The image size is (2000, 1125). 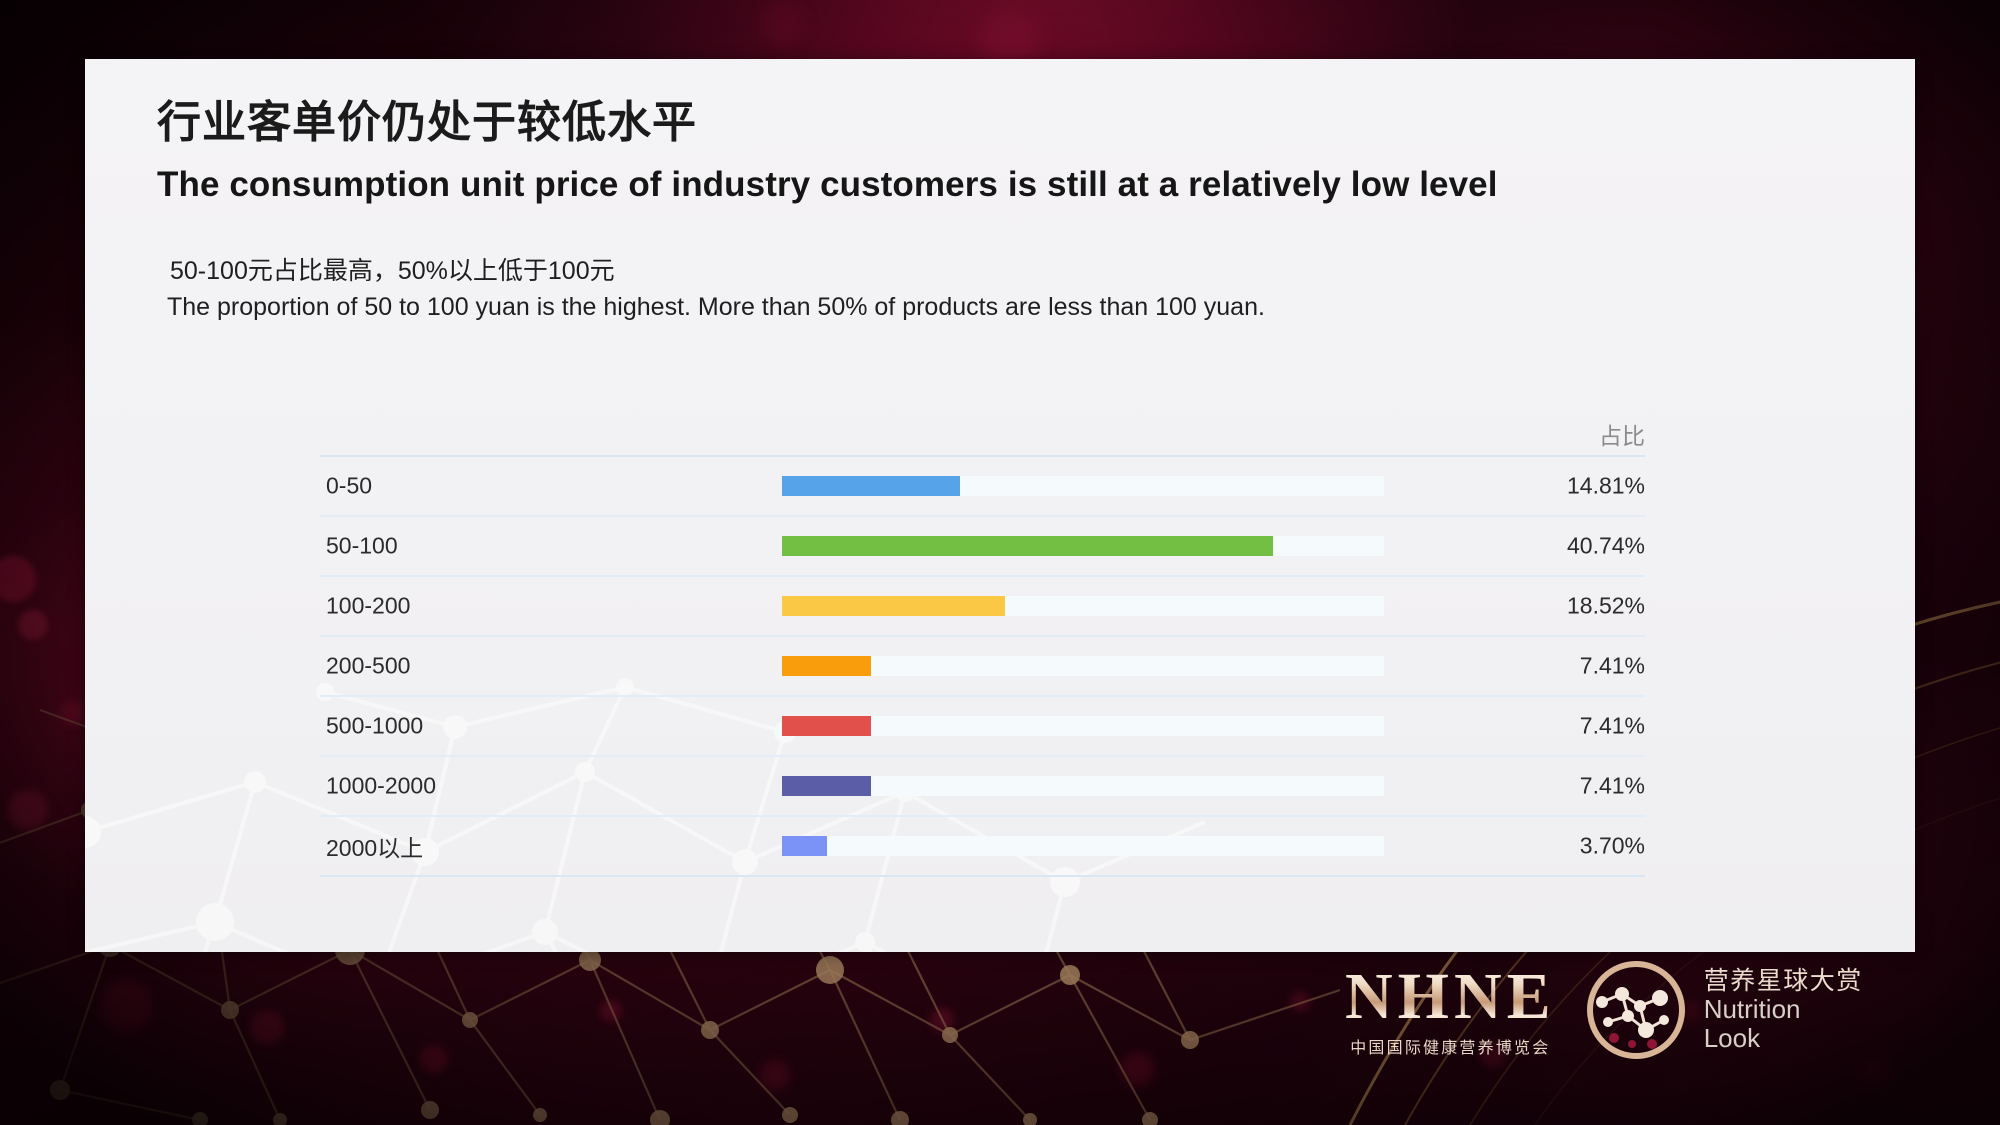 What do you see at coordinates (375, 725) in the screenshot?
I see `row-category-label: 500-1000` at bounding box center [375, 725].